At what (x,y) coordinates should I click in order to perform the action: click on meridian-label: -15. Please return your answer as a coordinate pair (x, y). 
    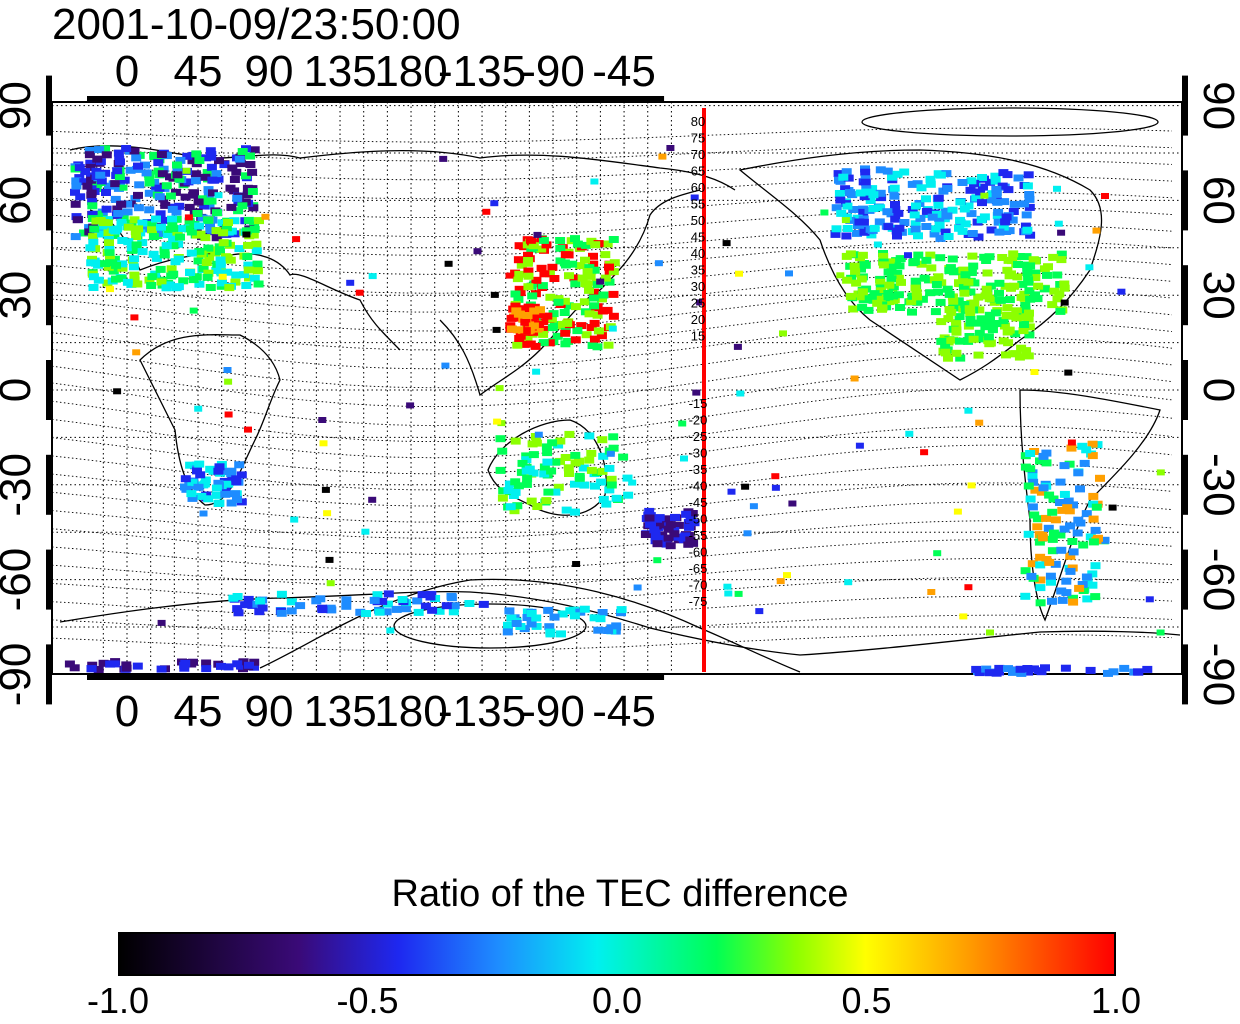
    Looking at the image, I should click on (698, 403).